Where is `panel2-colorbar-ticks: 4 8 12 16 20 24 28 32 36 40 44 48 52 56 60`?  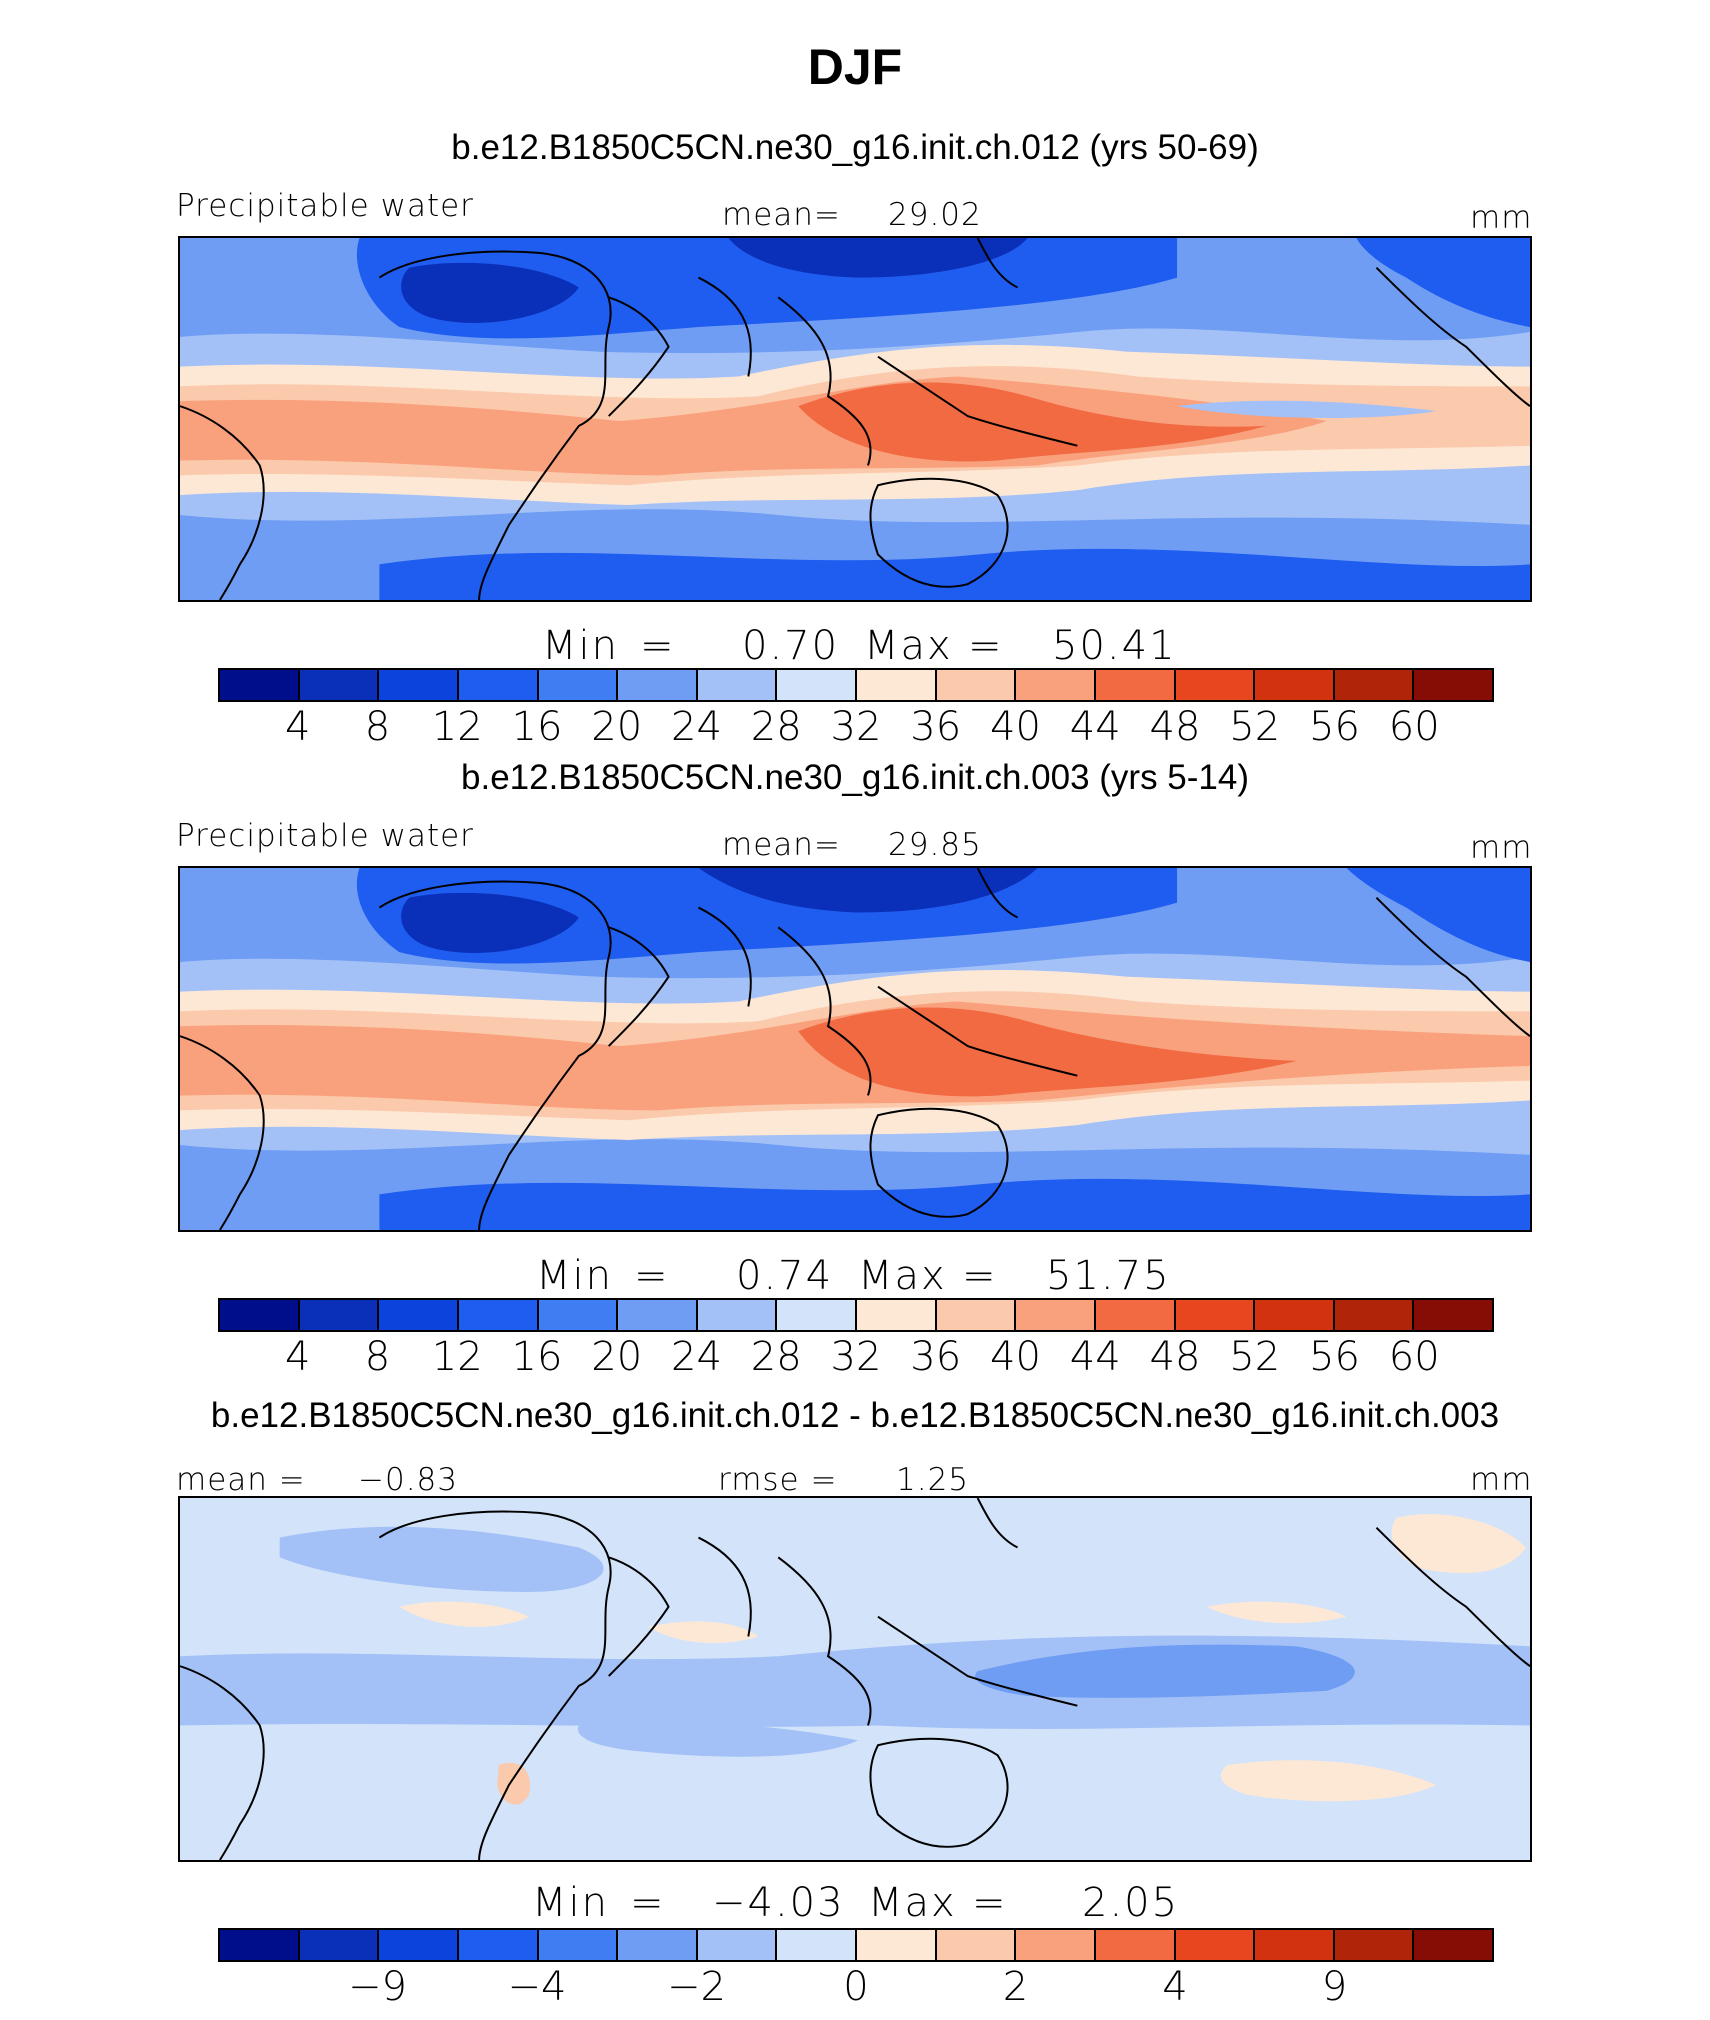
panel2-colorbar-ticks: 4 8 12 16 20 24 28 32 36 40 44 48 52 56 60 is located at coordinates (856, 1357).